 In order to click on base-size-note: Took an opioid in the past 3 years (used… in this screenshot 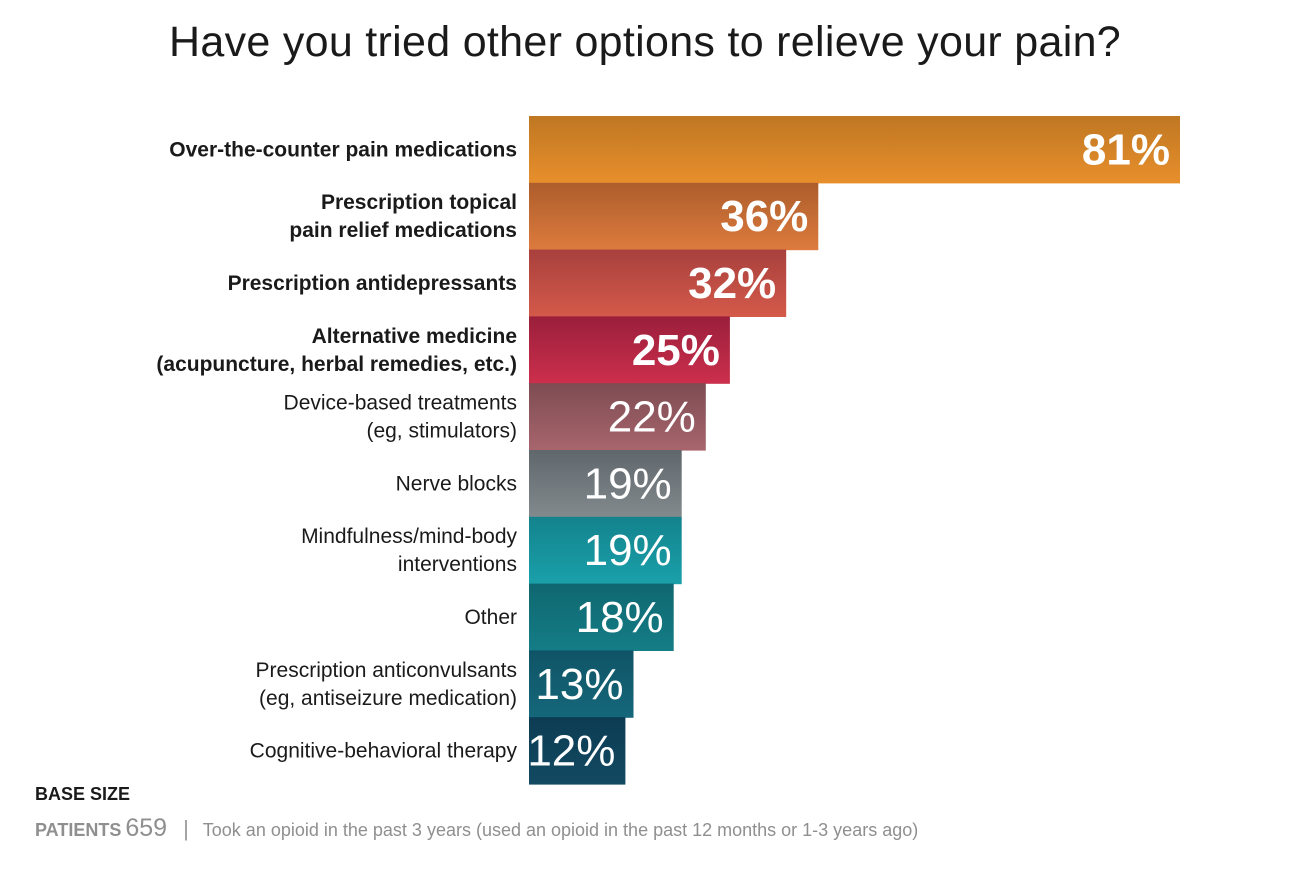, I will do `click(560, 830)`.